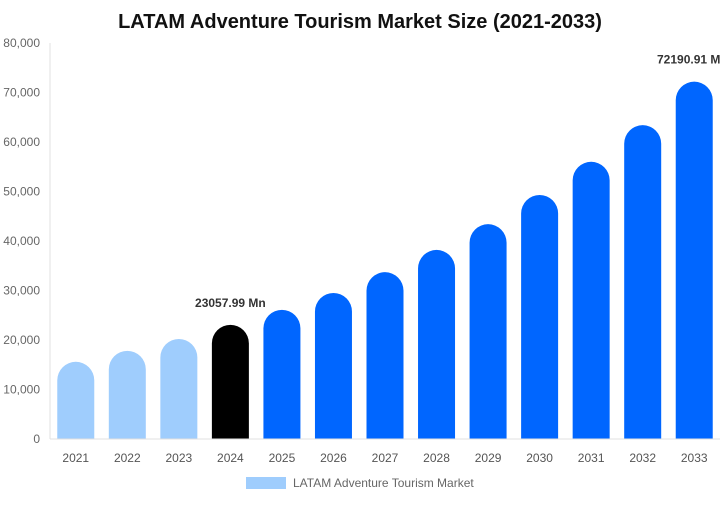  Describe the element at coordinates (436, 458) in the screenshot. I see `x-tick-label: 2028` at that location.